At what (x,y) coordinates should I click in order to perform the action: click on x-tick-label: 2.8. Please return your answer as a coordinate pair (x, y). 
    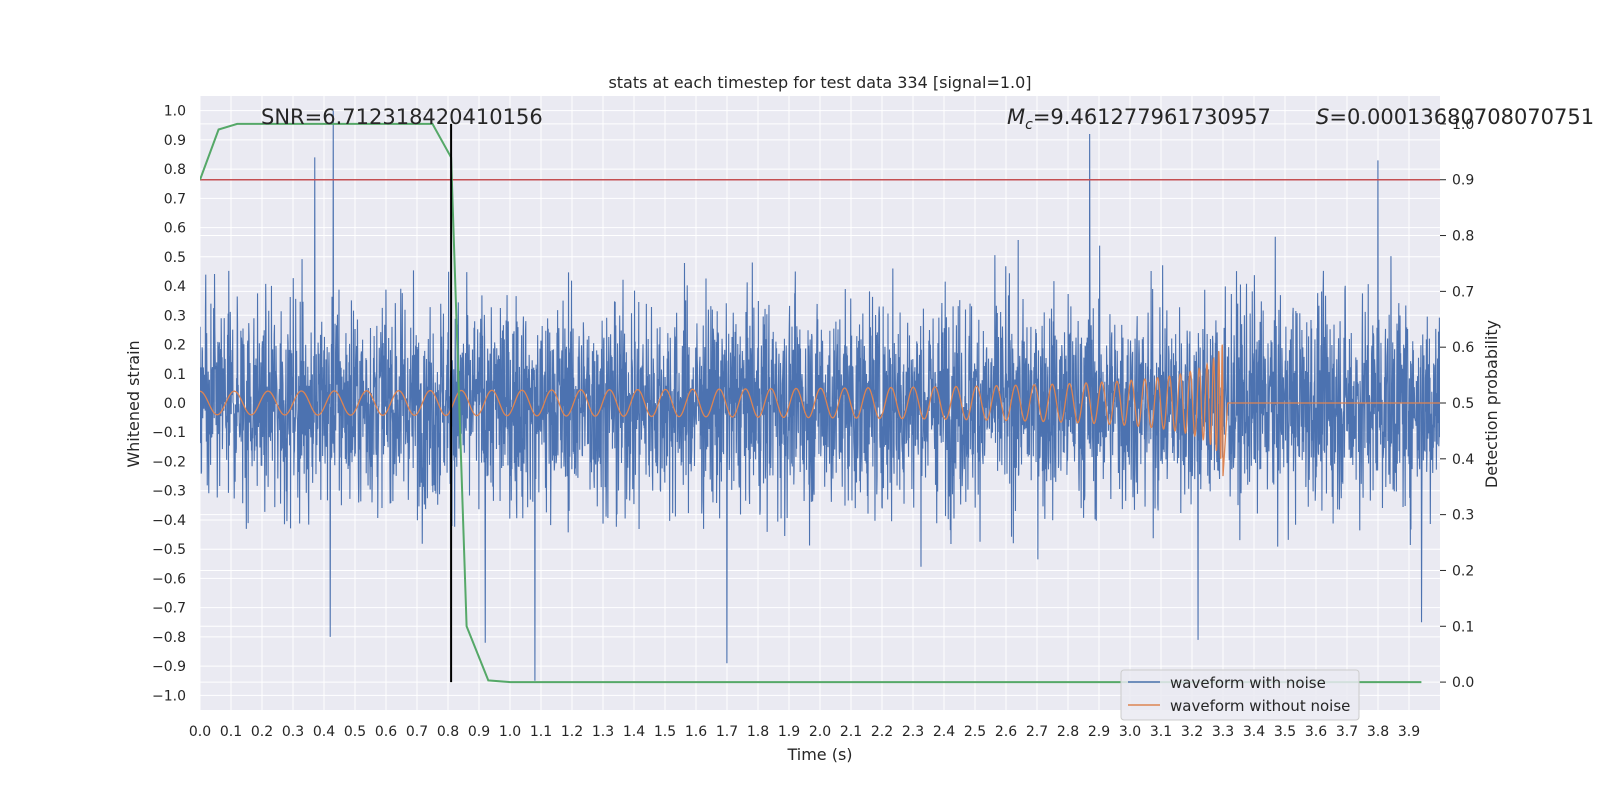
    Looking at the image, I should click on (1068, 732).